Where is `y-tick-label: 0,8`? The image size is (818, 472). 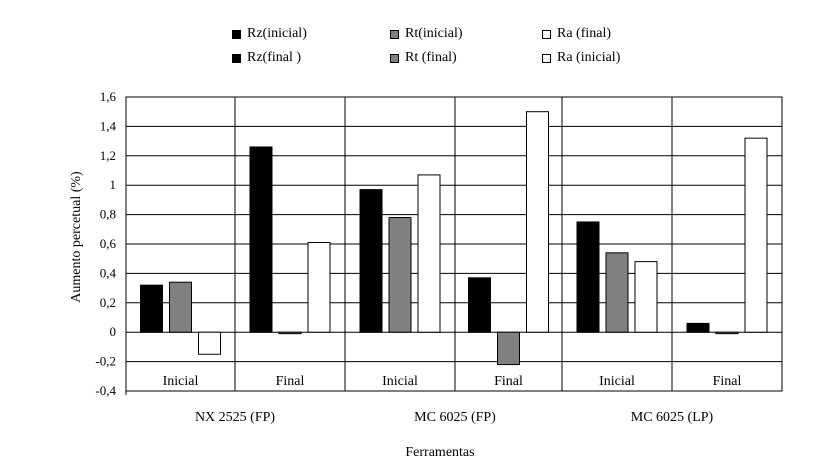
y-tick-label: 0,8 is located at coordinates (108, 214).